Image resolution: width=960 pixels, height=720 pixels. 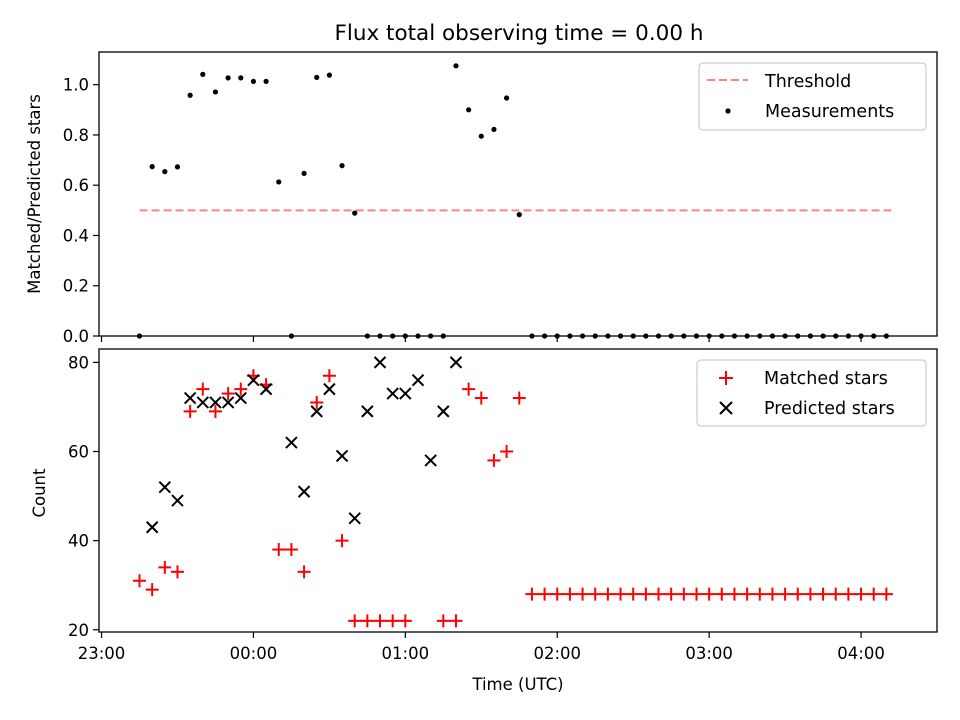 What do you see at coordinates (34, 194) in the screenshot?
I see `top-y-axis-label: Matched/Predicted stars` at bounding box center [34, 194].